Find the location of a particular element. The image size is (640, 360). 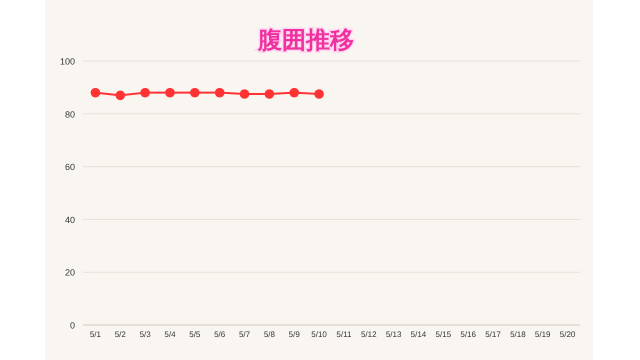

x-tick-label: 5/16 is located at coordinates (468, 334).